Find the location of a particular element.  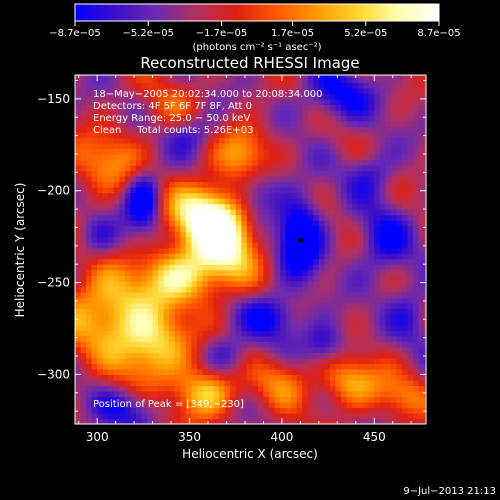

colorbar-gradient is located at coordinates (257, 12).